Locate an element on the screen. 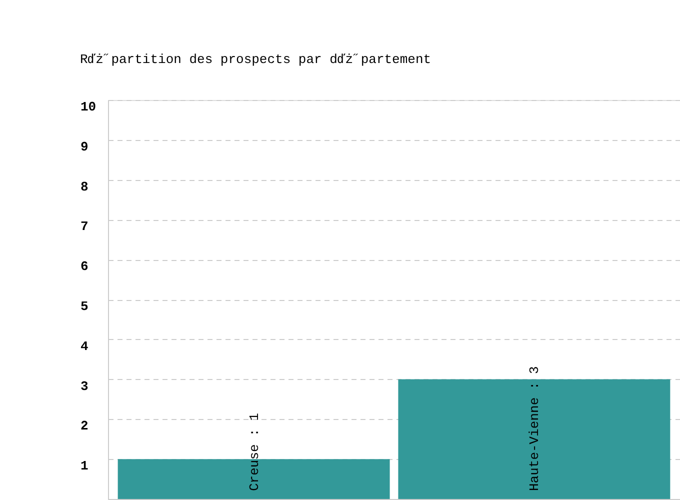  y-tick-label: 8 is located at coordinates (84, 186).